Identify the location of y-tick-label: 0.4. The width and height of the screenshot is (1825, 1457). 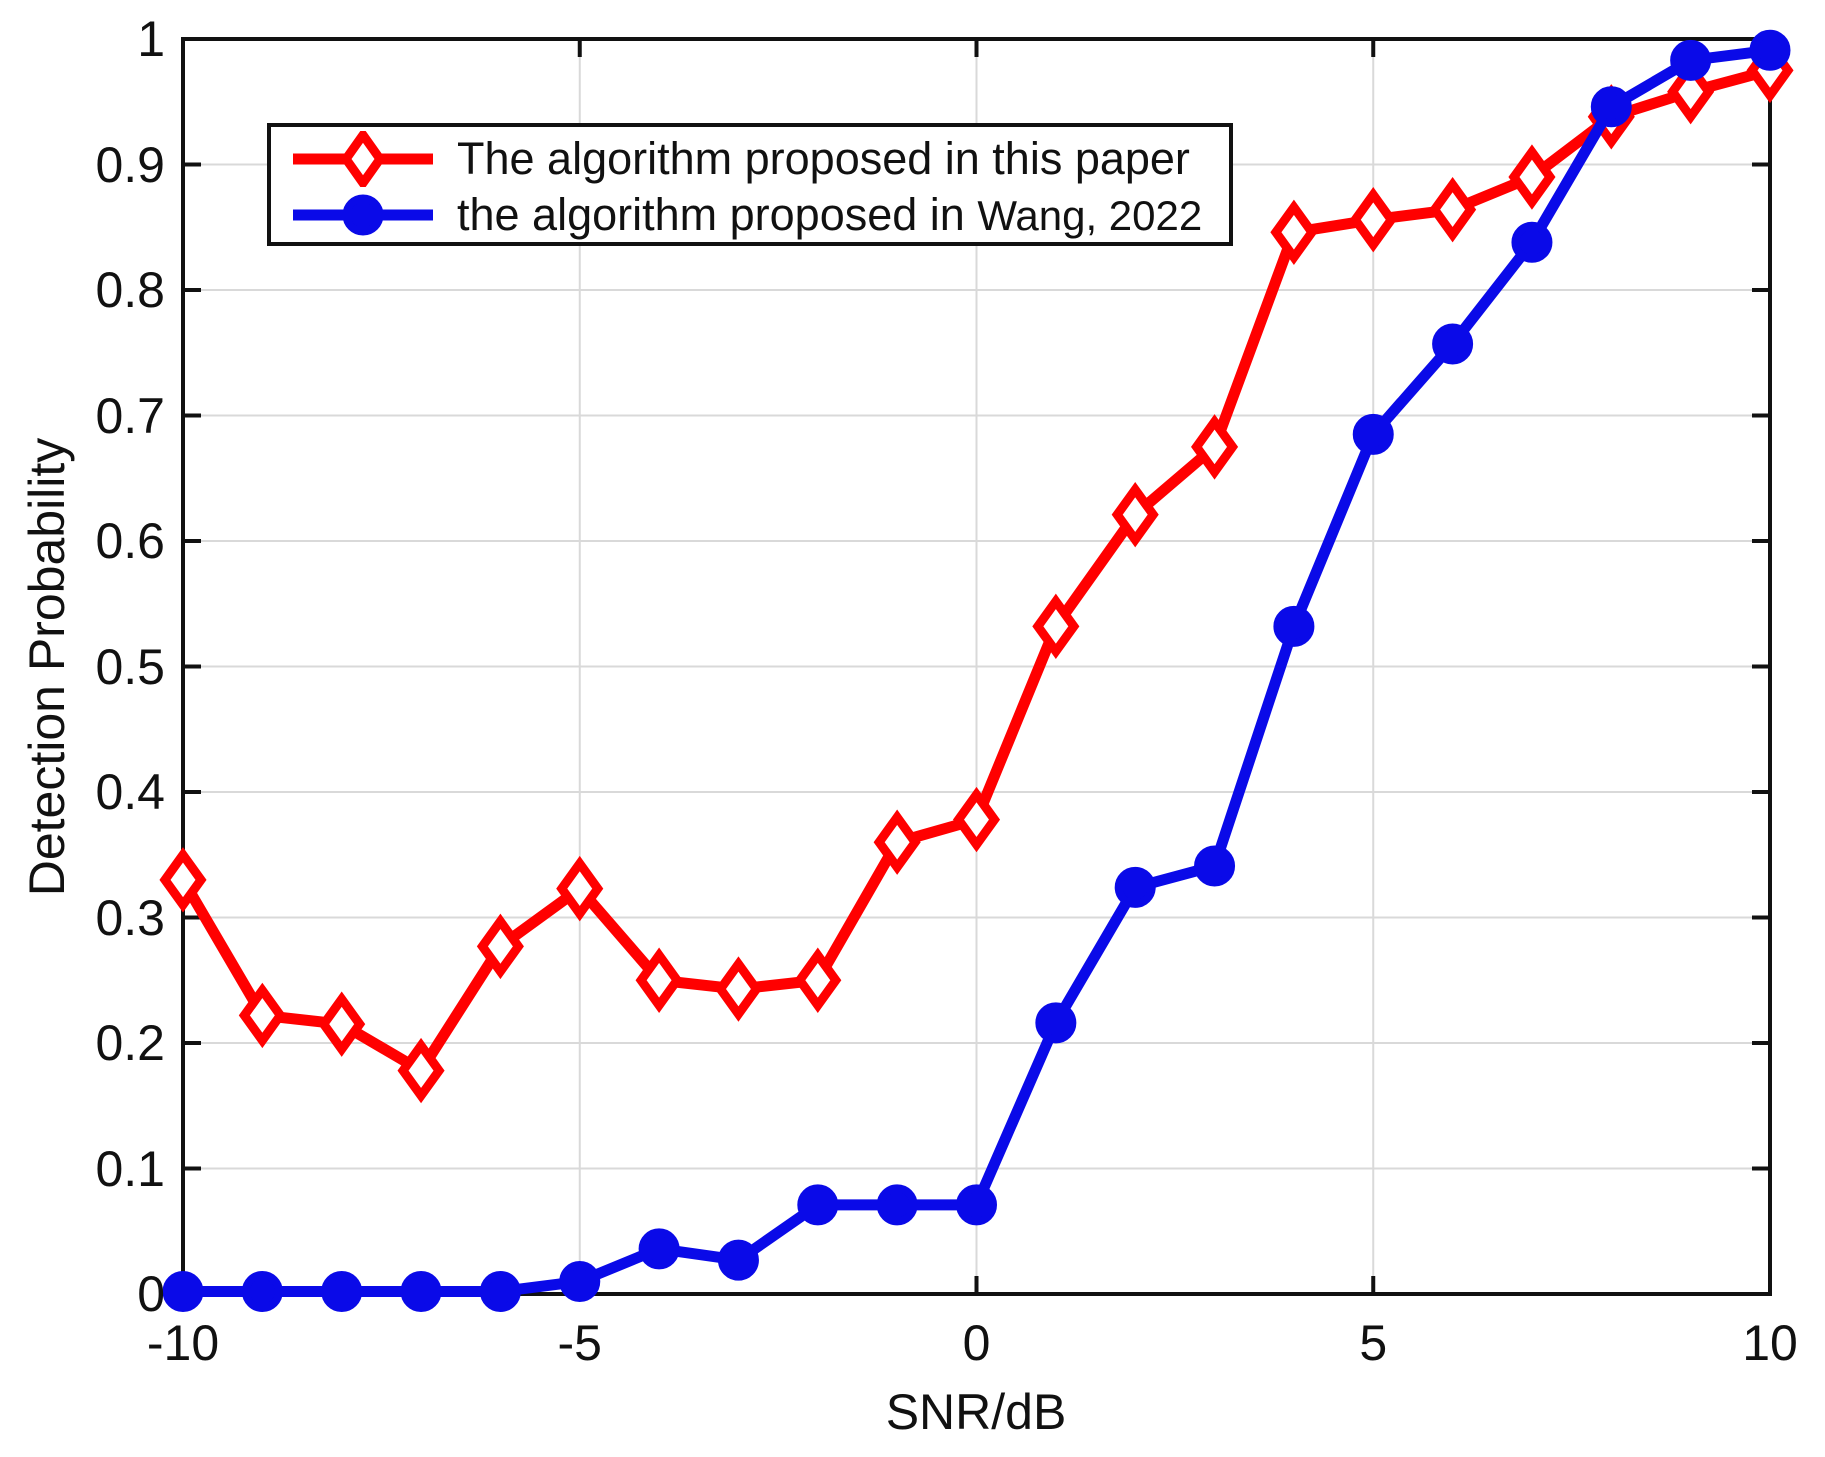
(130, 792).